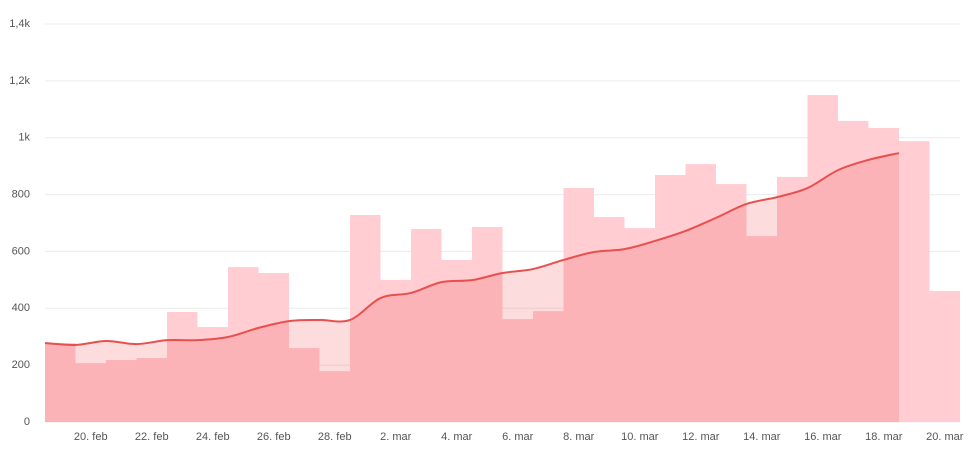 The width and height of the screenshot is (972, 458). What do you see at coordinates (21, 365) in the screenshot?
I see `y-tick-label: 200` at bounding box center [21, 365].